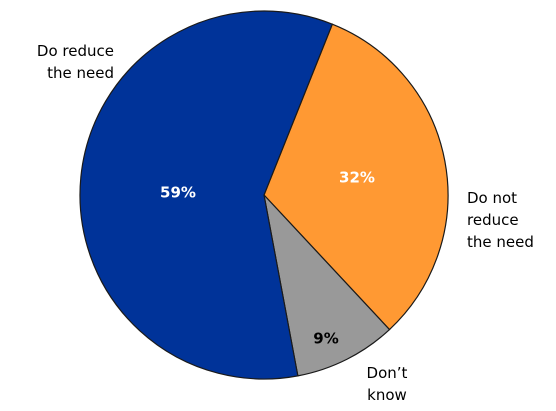  I want to click on pie-value-label: 9%, so click(325, 339).